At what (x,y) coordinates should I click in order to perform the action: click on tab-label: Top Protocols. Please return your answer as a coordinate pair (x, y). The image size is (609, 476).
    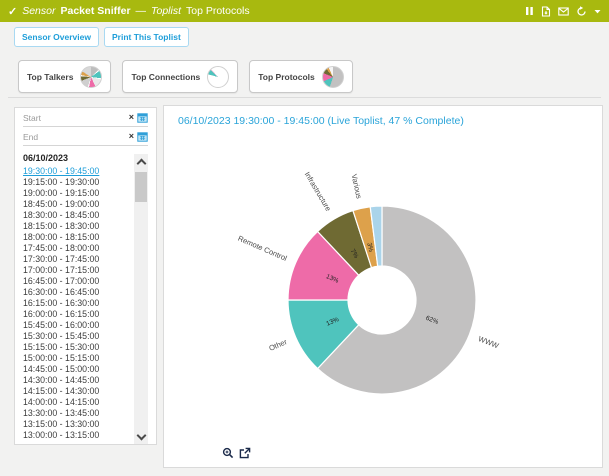
    Looking at the image, I should click on (286, 76).